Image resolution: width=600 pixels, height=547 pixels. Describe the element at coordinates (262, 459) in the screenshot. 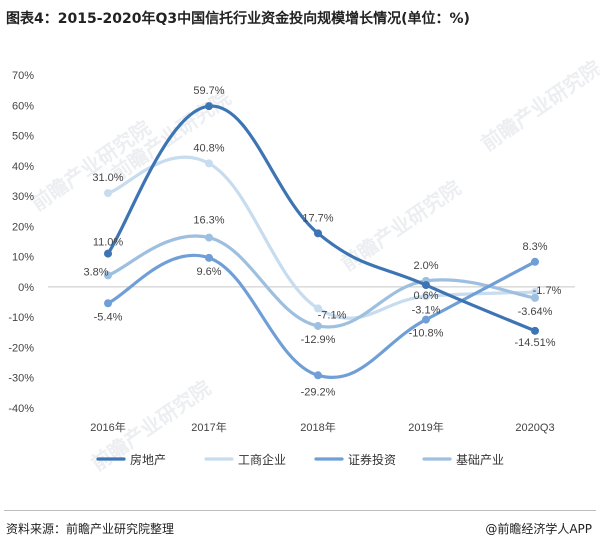

I see `legend-label-工商企业: 工商企业` at that location.